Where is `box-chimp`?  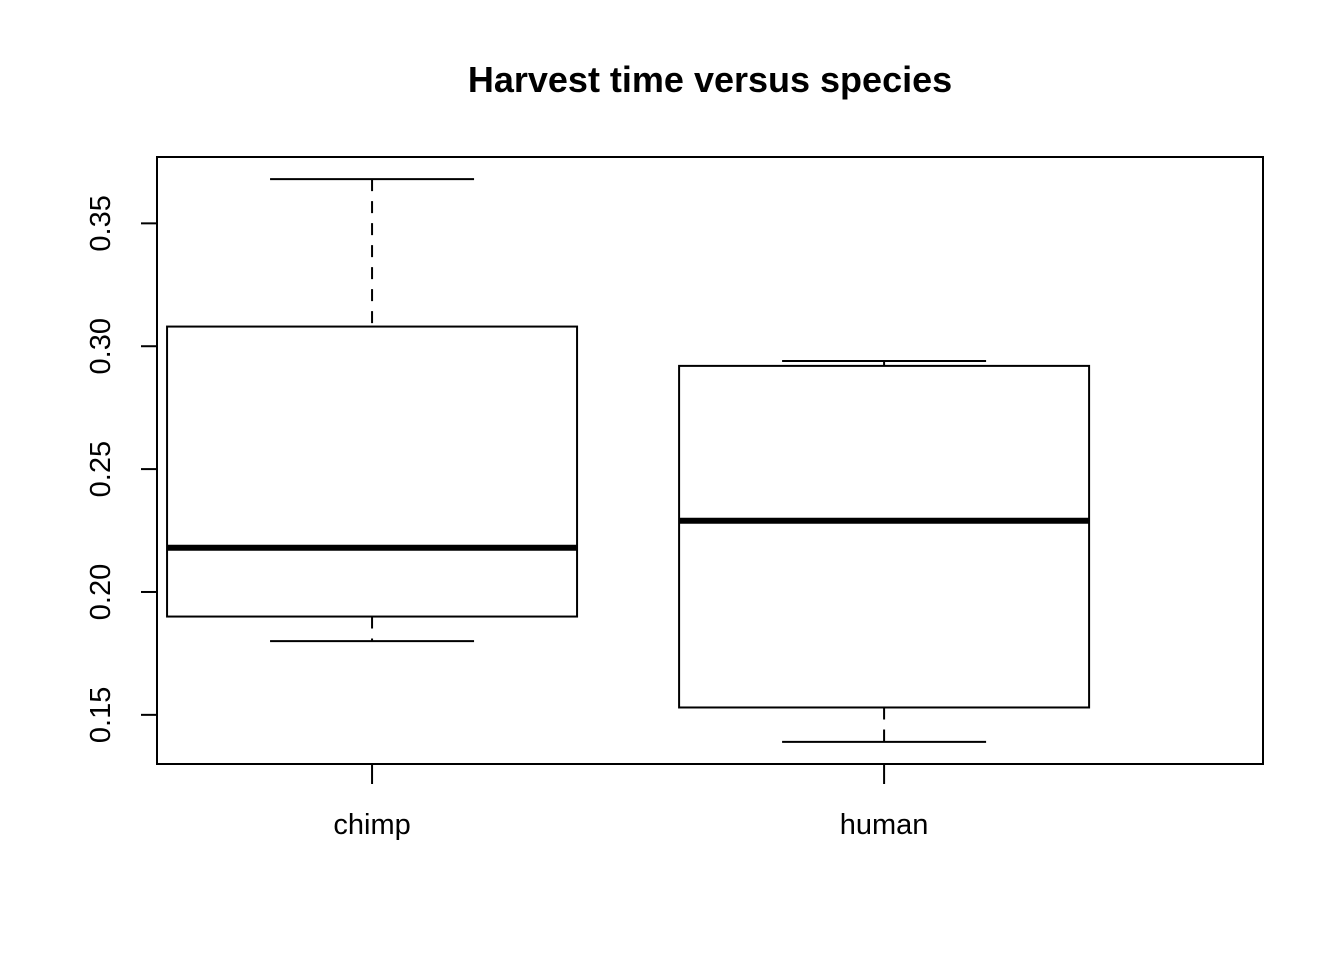 box-chimp is located at coordinates (372, 471).